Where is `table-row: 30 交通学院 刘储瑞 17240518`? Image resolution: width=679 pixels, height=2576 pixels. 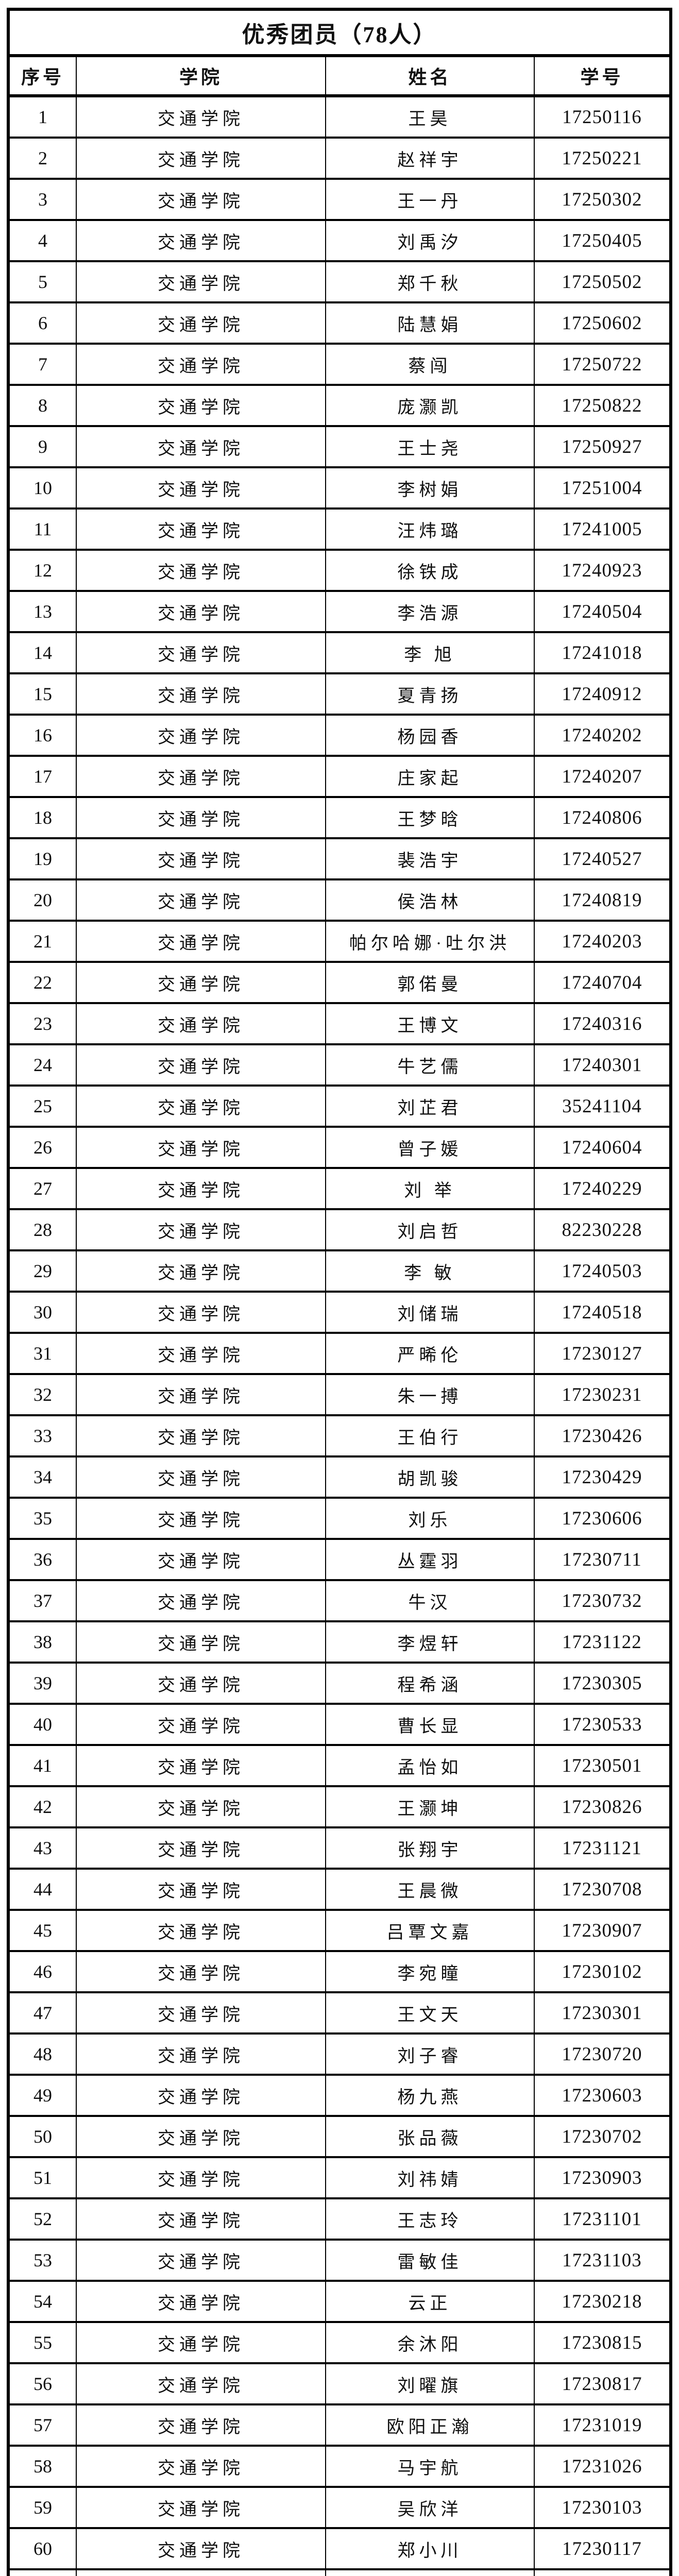
table-row: 30 交通学院 刘储瑞 17240518 is located at coordinates (339, 1312).